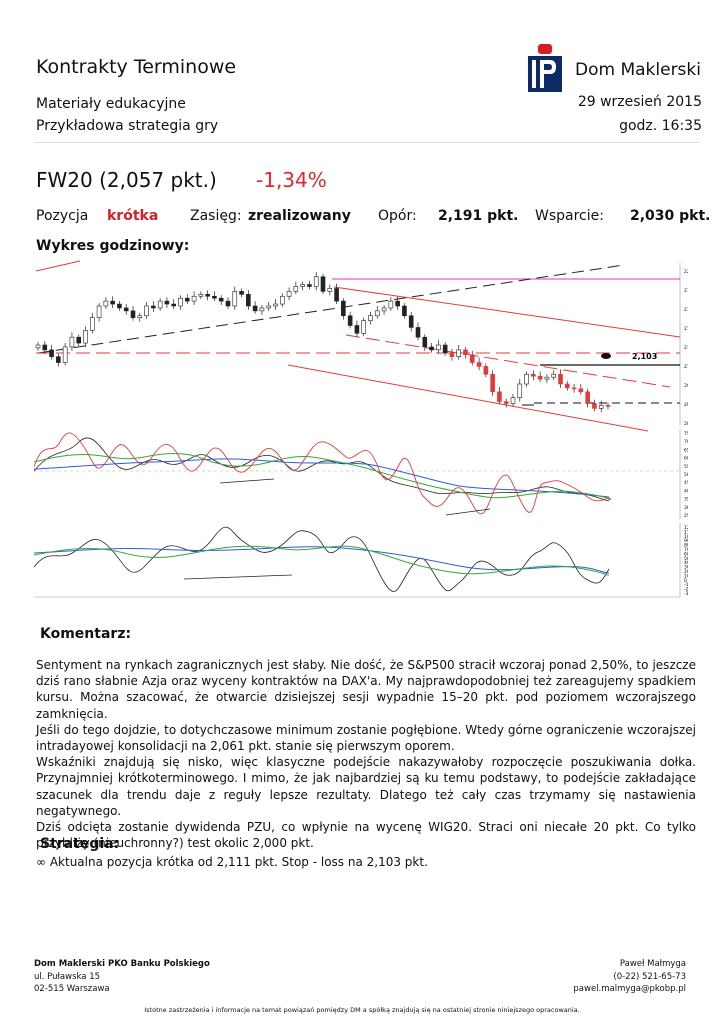 The width and height of the screenshot is (724, 1024). I want to click on osc2-axis-ticks: 1201101009080706050403020100-10-20-30, so click(686, 561).